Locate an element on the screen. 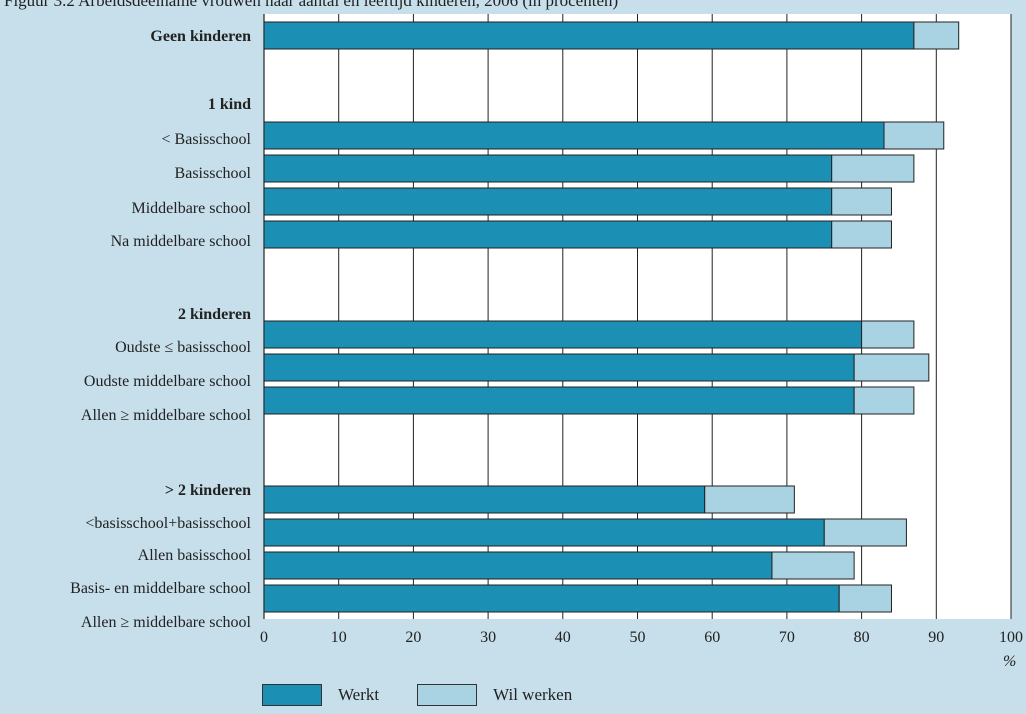  x-tick-label: 80 is located at coordinates (862, 637).